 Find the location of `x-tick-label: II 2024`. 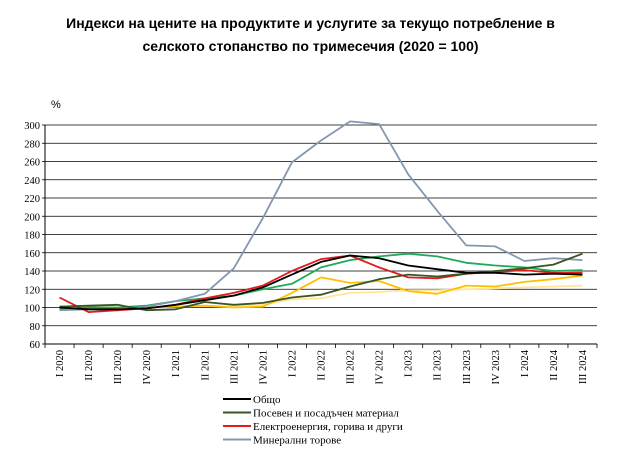

x-tick-label: II 2024 is located at coordinates (554, 364).